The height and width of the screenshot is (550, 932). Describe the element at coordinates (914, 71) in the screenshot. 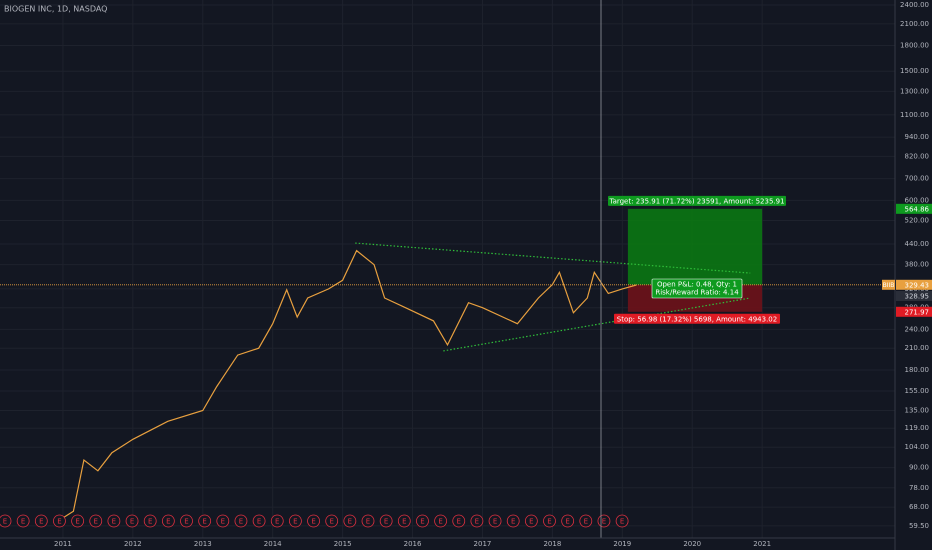

I see `y-tick-label: 1500.00` at that location.